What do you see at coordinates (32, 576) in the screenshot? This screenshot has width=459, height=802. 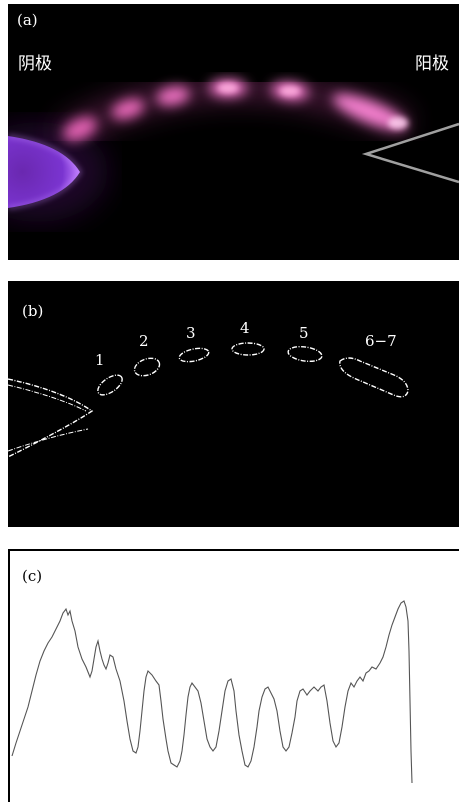 I see `panel-c-label: (c)` at bounding box center [32, 576].